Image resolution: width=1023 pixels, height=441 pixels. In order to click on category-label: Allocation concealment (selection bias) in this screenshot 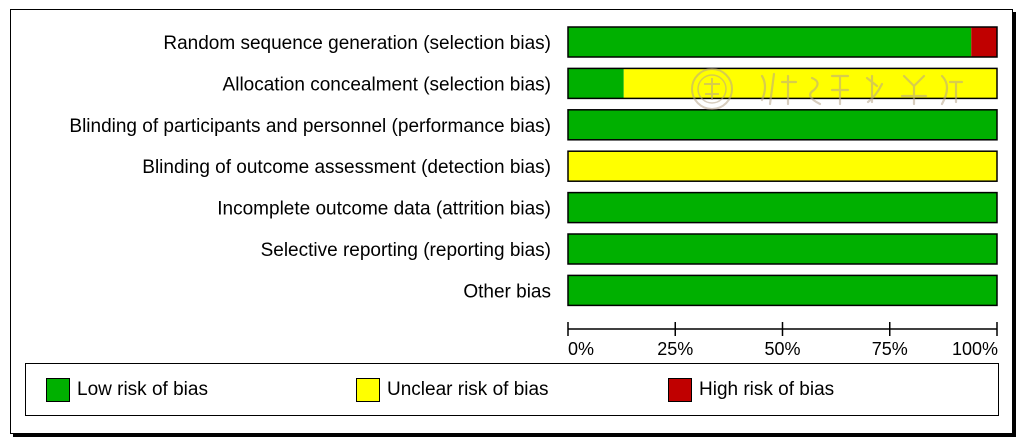, I will do `click(387, 84)`.